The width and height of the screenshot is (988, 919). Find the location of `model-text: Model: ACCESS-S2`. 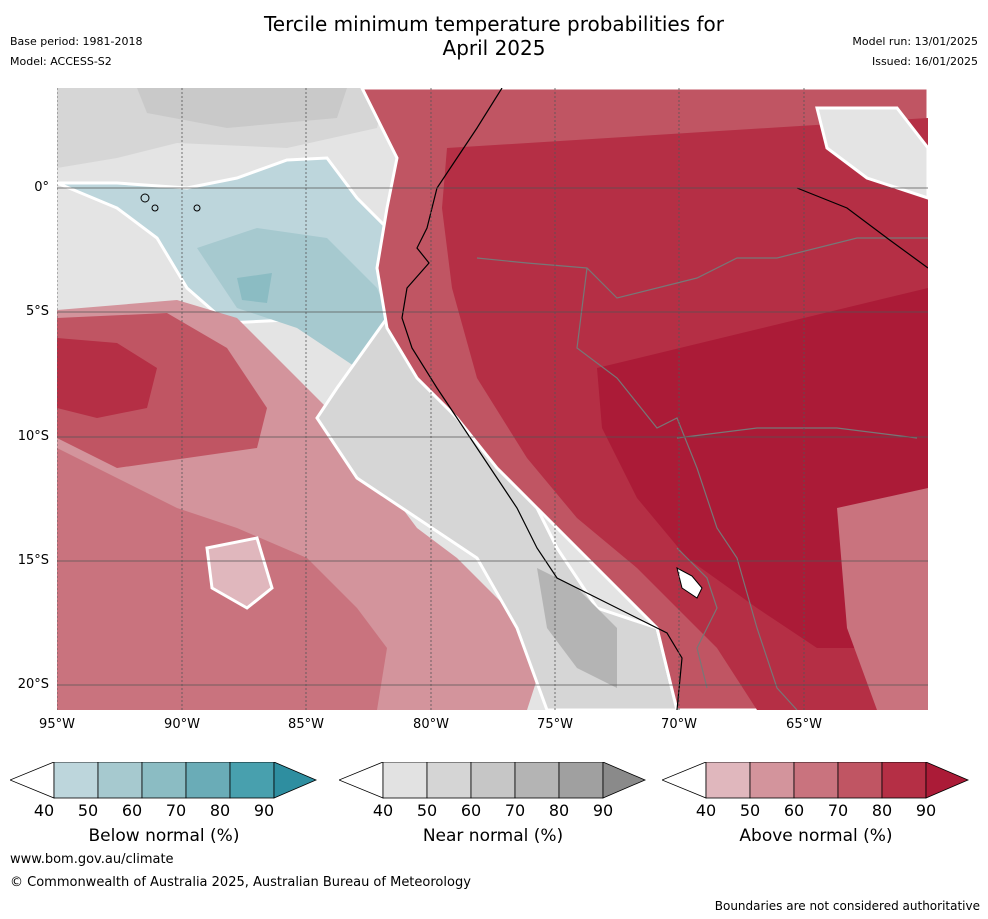

model-text: Model: ACCESS-S2 is located at coordinates (61, 61).